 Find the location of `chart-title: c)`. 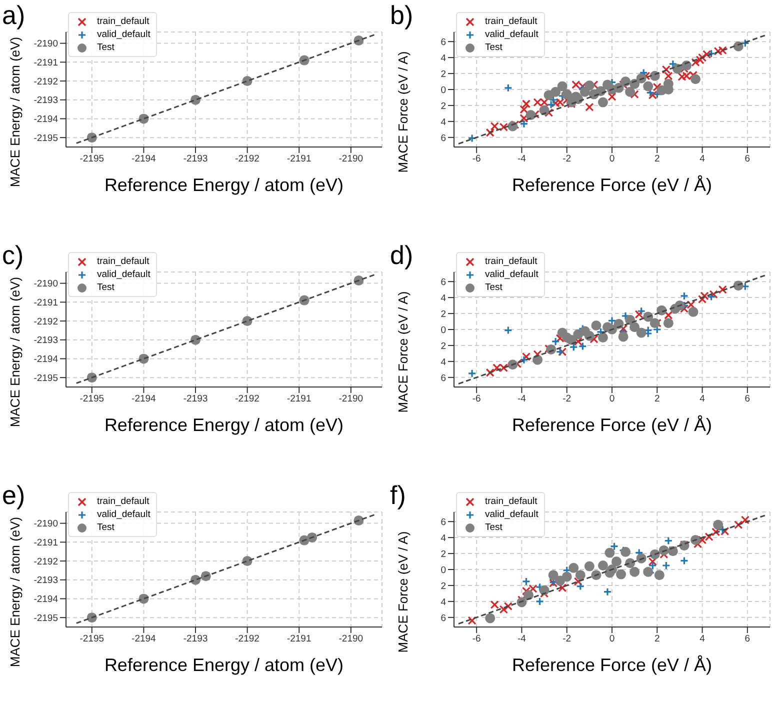

chart-title: c) is located at coordinates (13, 255).